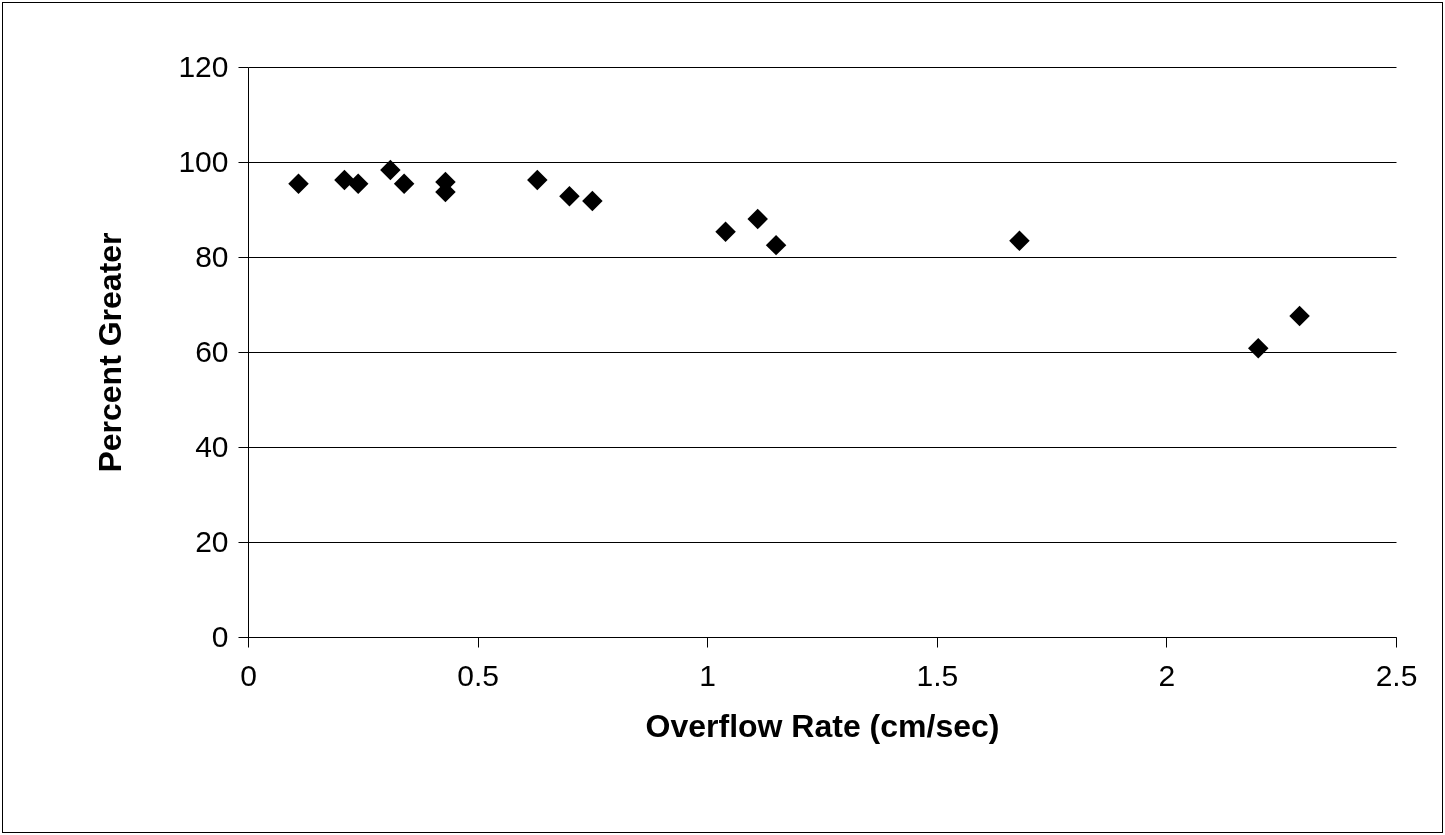 Image resolution: width=1445 pixels, height=835 pixels. I want to click on y-tick-label: 100, so click(203, 161).